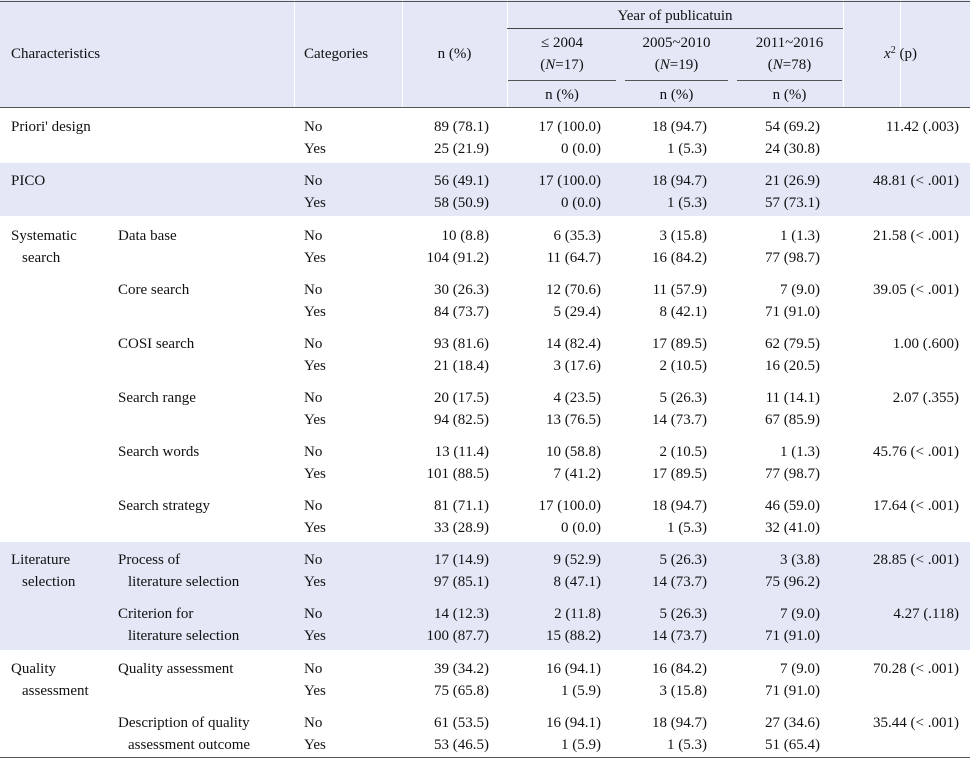 The width and height of the screenshot is (970, 759). Describe the element at coordinates (679, 258) in the screenshot. I see `year-col2-cell: 16 (84.2)` at that location.